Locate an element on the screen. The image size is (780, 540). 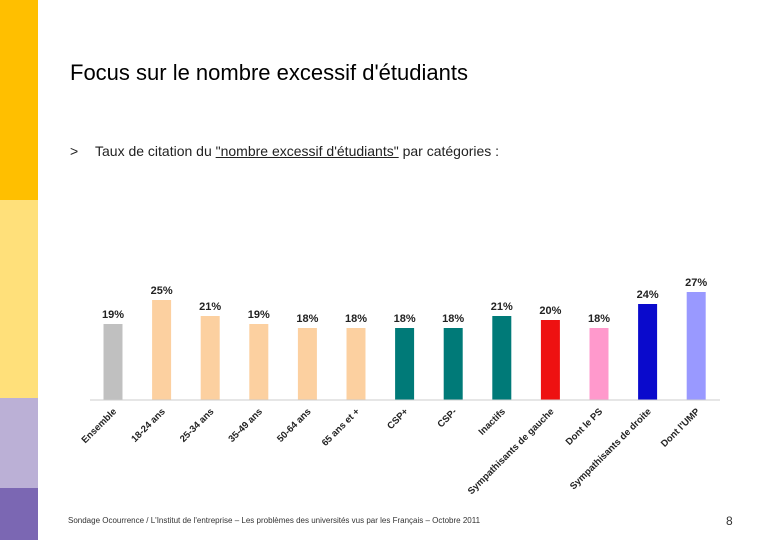
side-band-lavender is located at coordinates (19, 443).